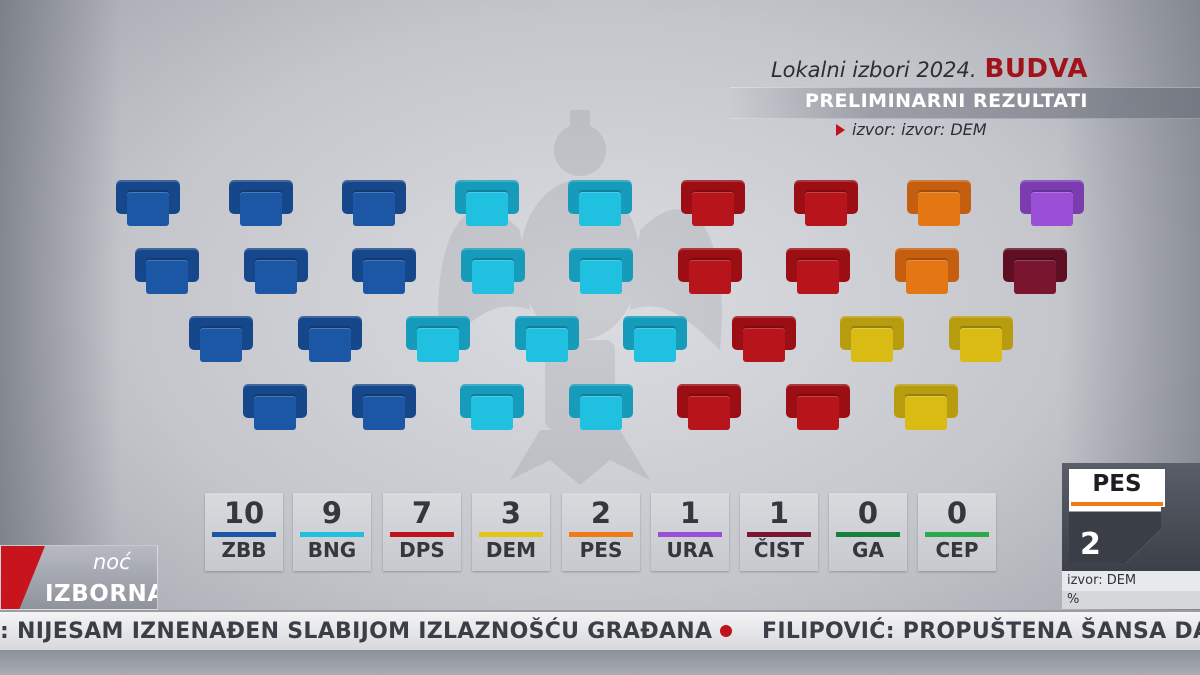 The height and width of the screenshot is (675, 1200). I want to click on party-tile-dps: 7 DPS, so click(422, 532).